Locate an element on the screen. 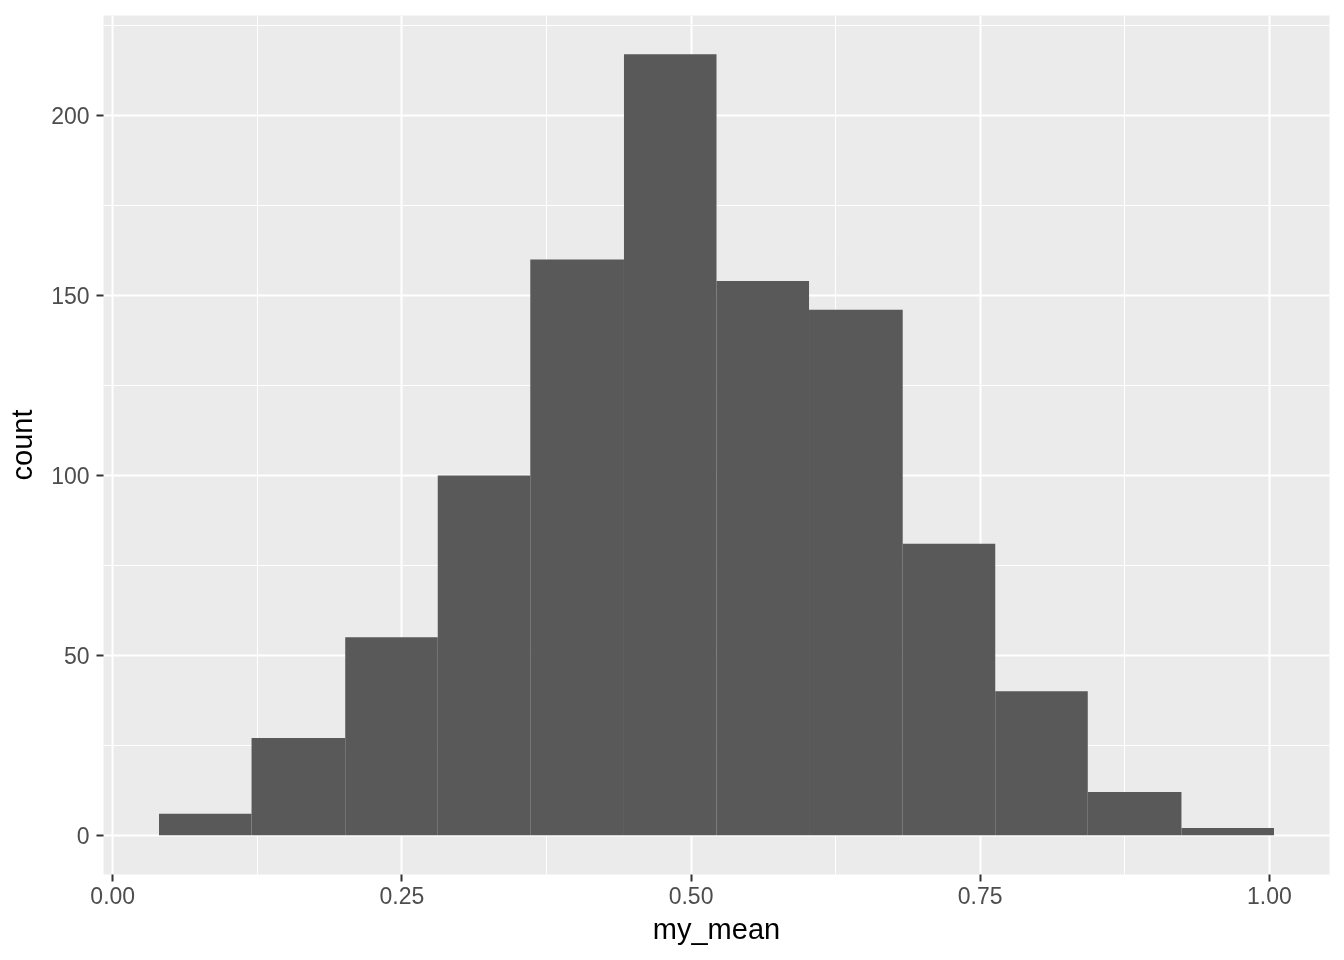 This screenshot has height=960, width=1344. x-axis-title: my_mean is located at coordinates (716, 928).